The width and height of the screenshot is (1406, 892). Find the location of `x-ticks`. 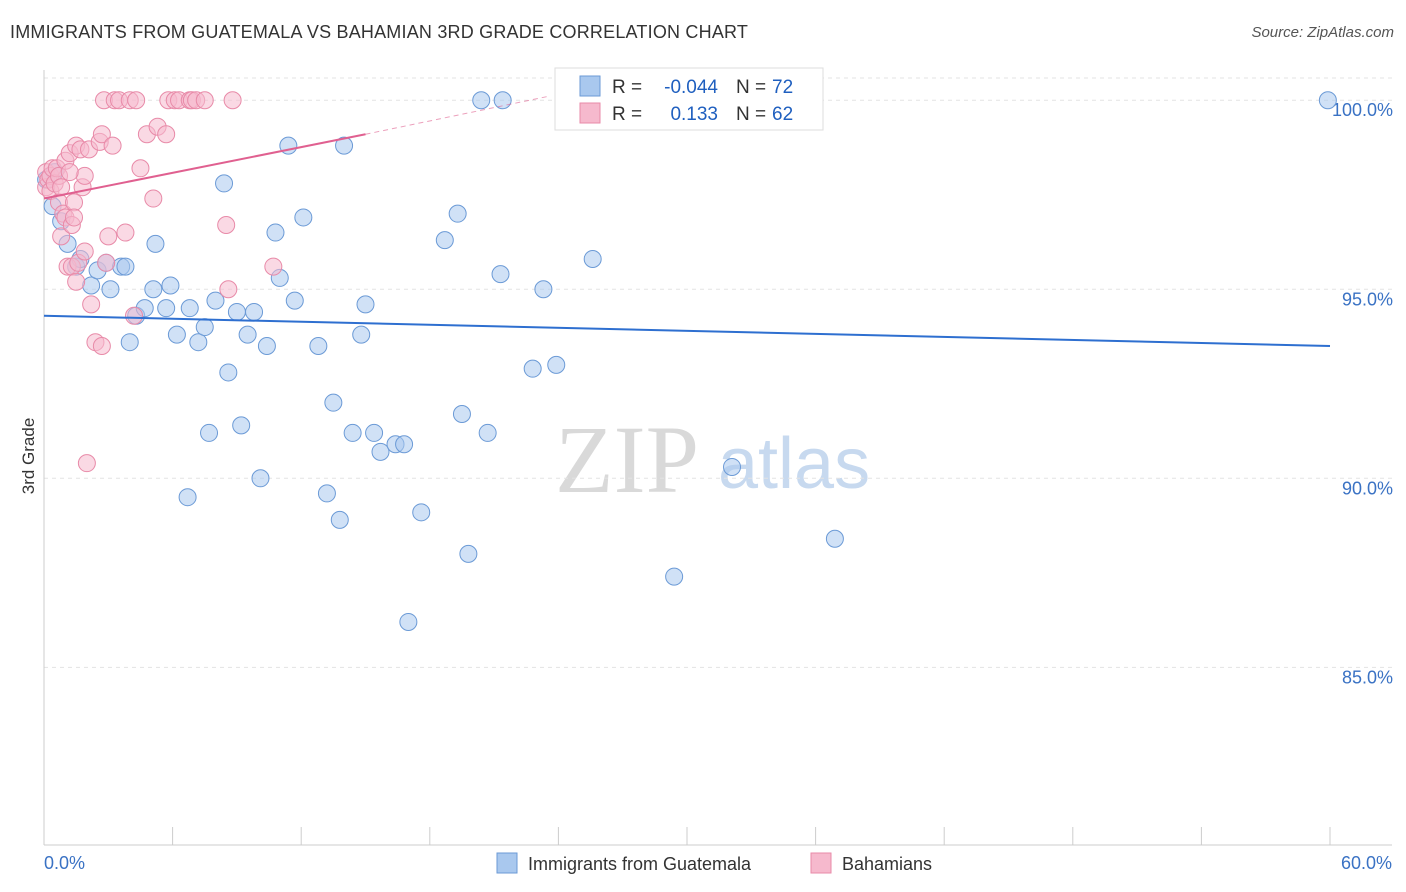

x-ticks is located at coordinates (687, 836).